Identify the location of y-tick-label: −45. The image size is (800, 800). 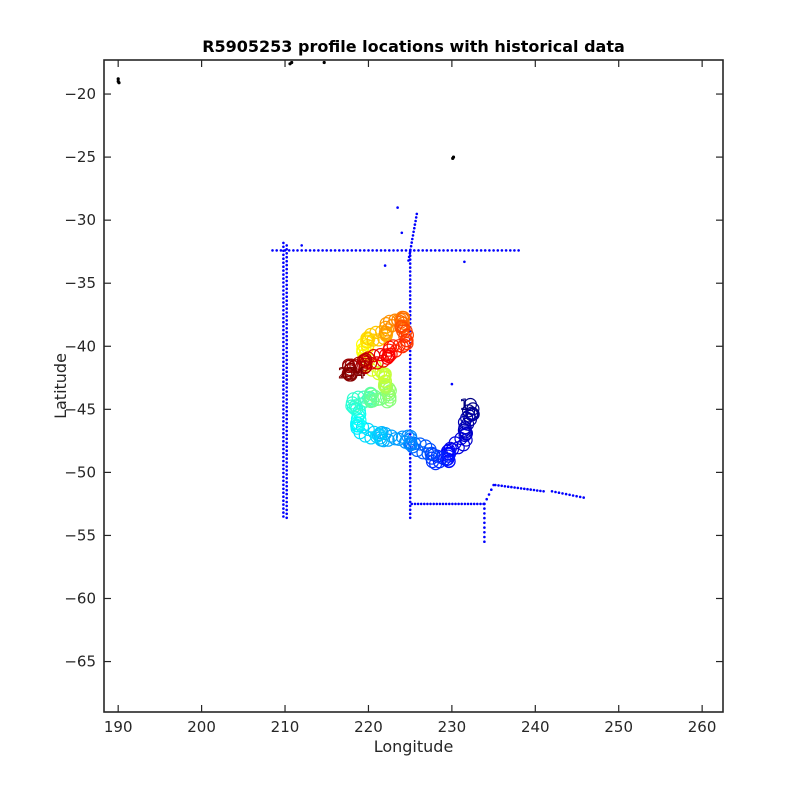
(80, 409).